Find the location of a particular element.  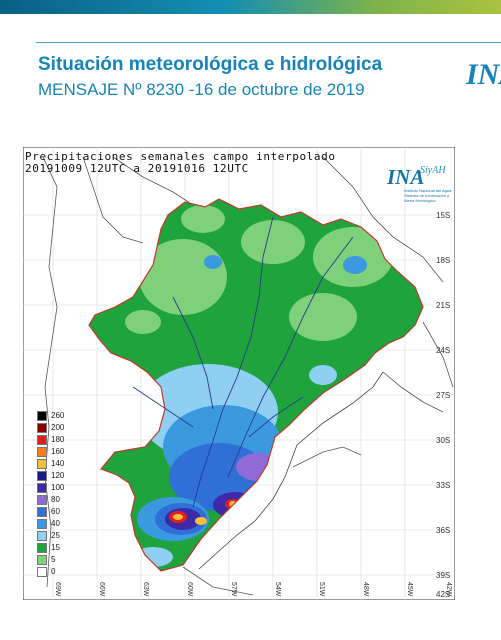

legend-row: 140 is located at coordinates (57, 464).